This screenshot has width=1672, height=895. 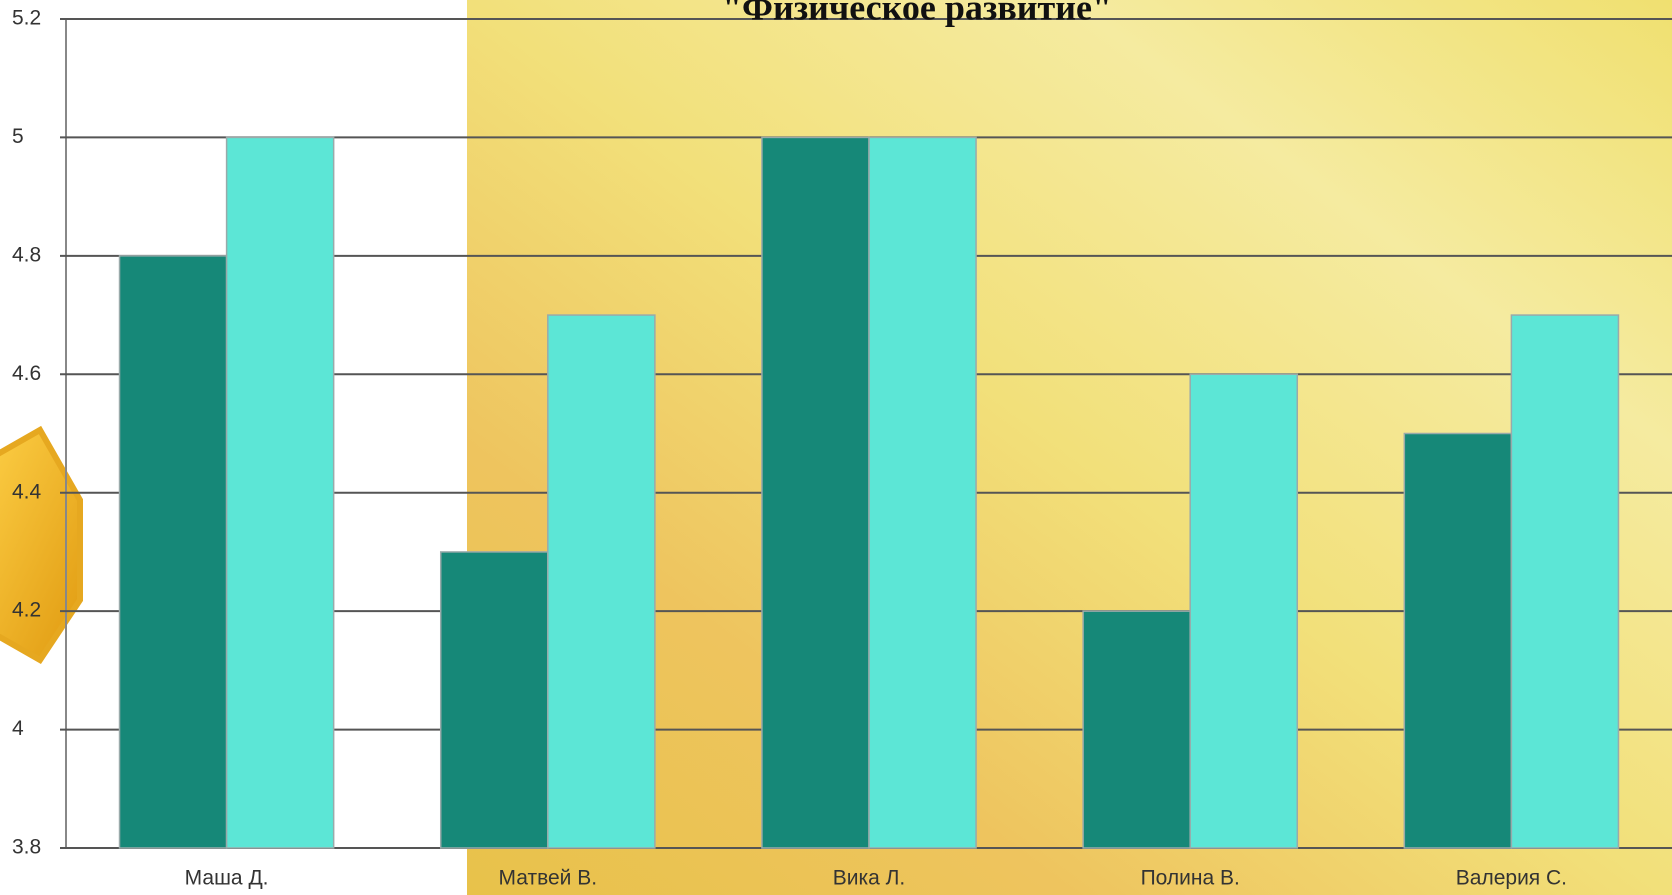 What do you see at coordinates (869, 878) in the screenshot?
I see `x-tick-label: Вика Л.` at bounding box center [869, 878].